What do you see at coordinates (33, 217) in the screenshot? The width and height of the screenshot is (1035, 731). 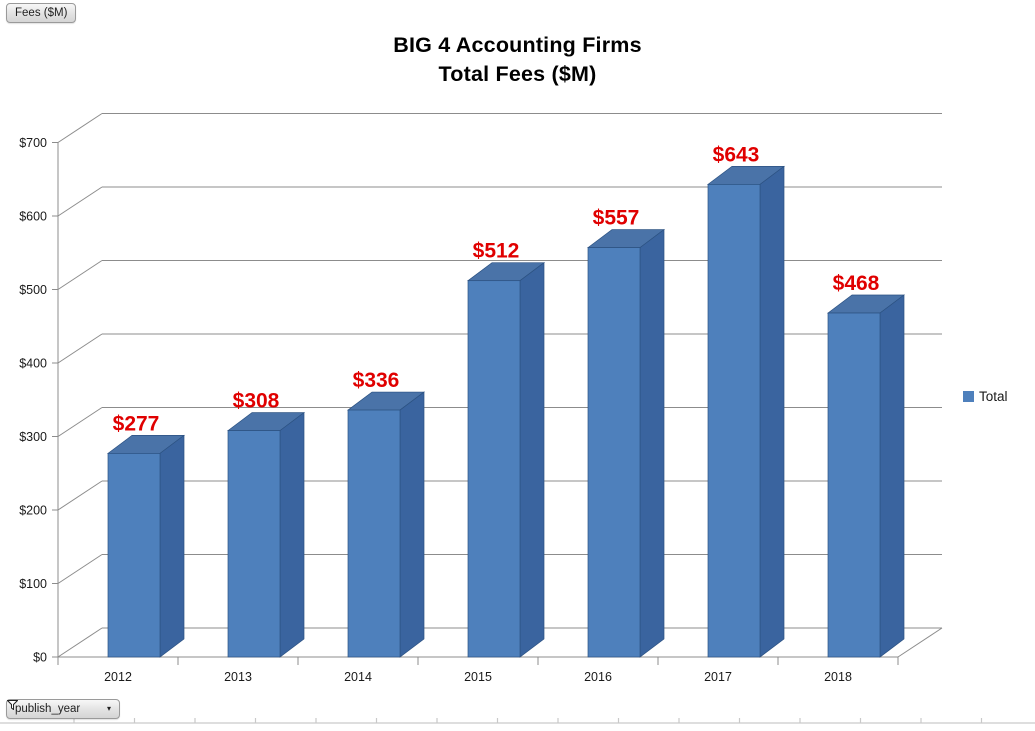 I see `y-axis-label: $600` at bounding box center [33, 217].